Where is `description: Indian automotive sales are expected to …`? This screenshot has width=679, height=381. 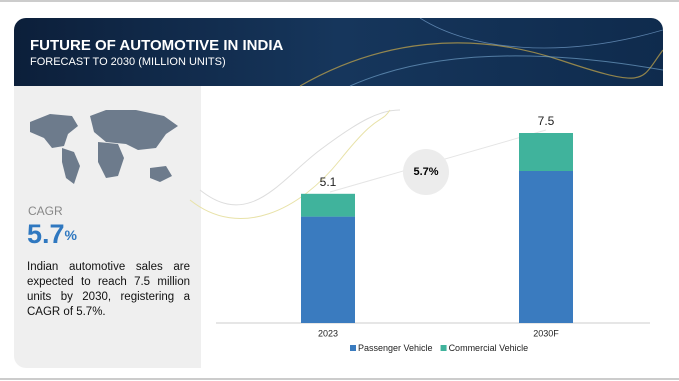 description: Indian automotive sales are expected to … is located at coordinates (108, 289).